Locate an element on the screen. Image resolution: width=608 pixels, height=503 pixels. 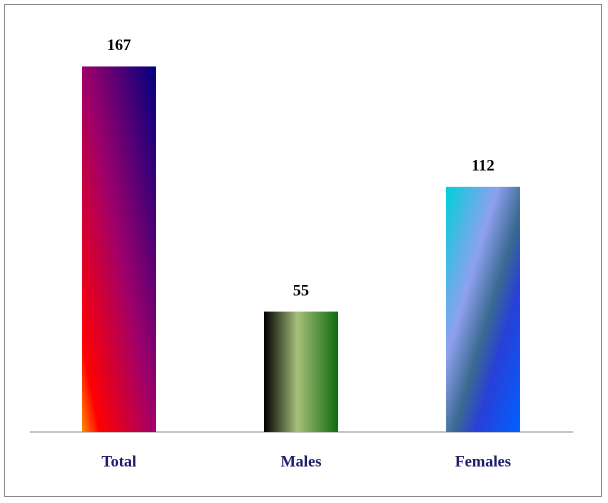
x-tick-label: Males is located at coordinates (301, 462).